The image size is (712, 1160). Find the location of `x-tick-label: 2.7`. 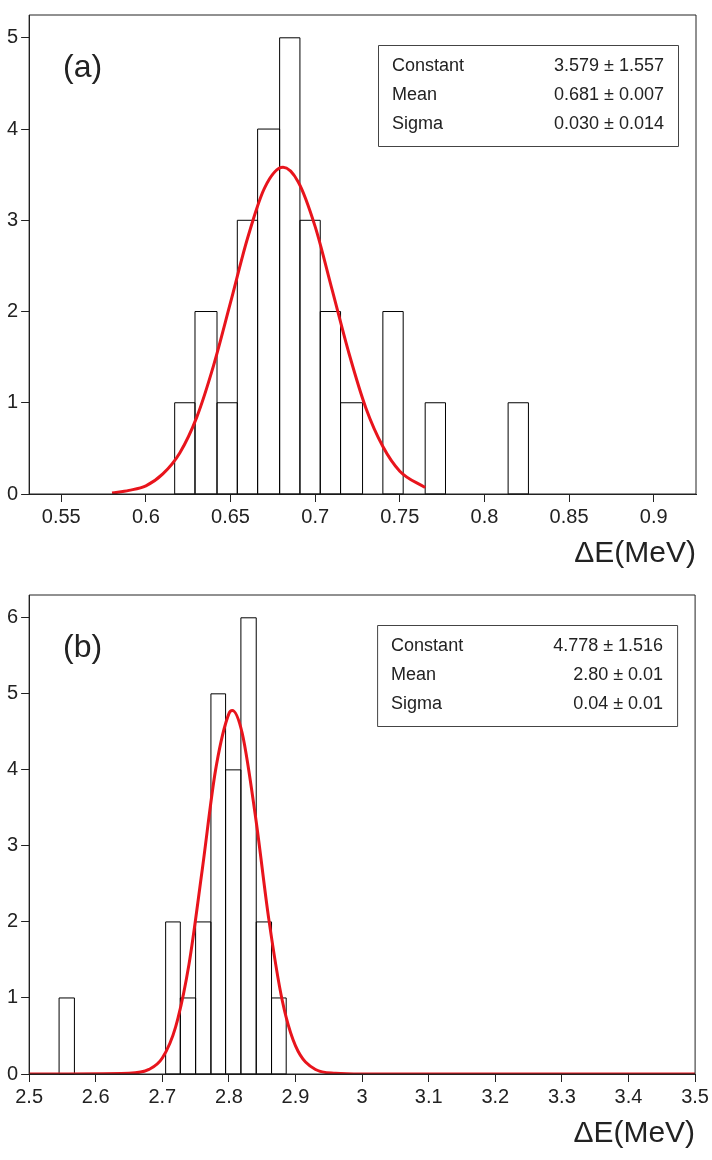

x-tick-label: 2.7 is located at coordinates (162, 1095).